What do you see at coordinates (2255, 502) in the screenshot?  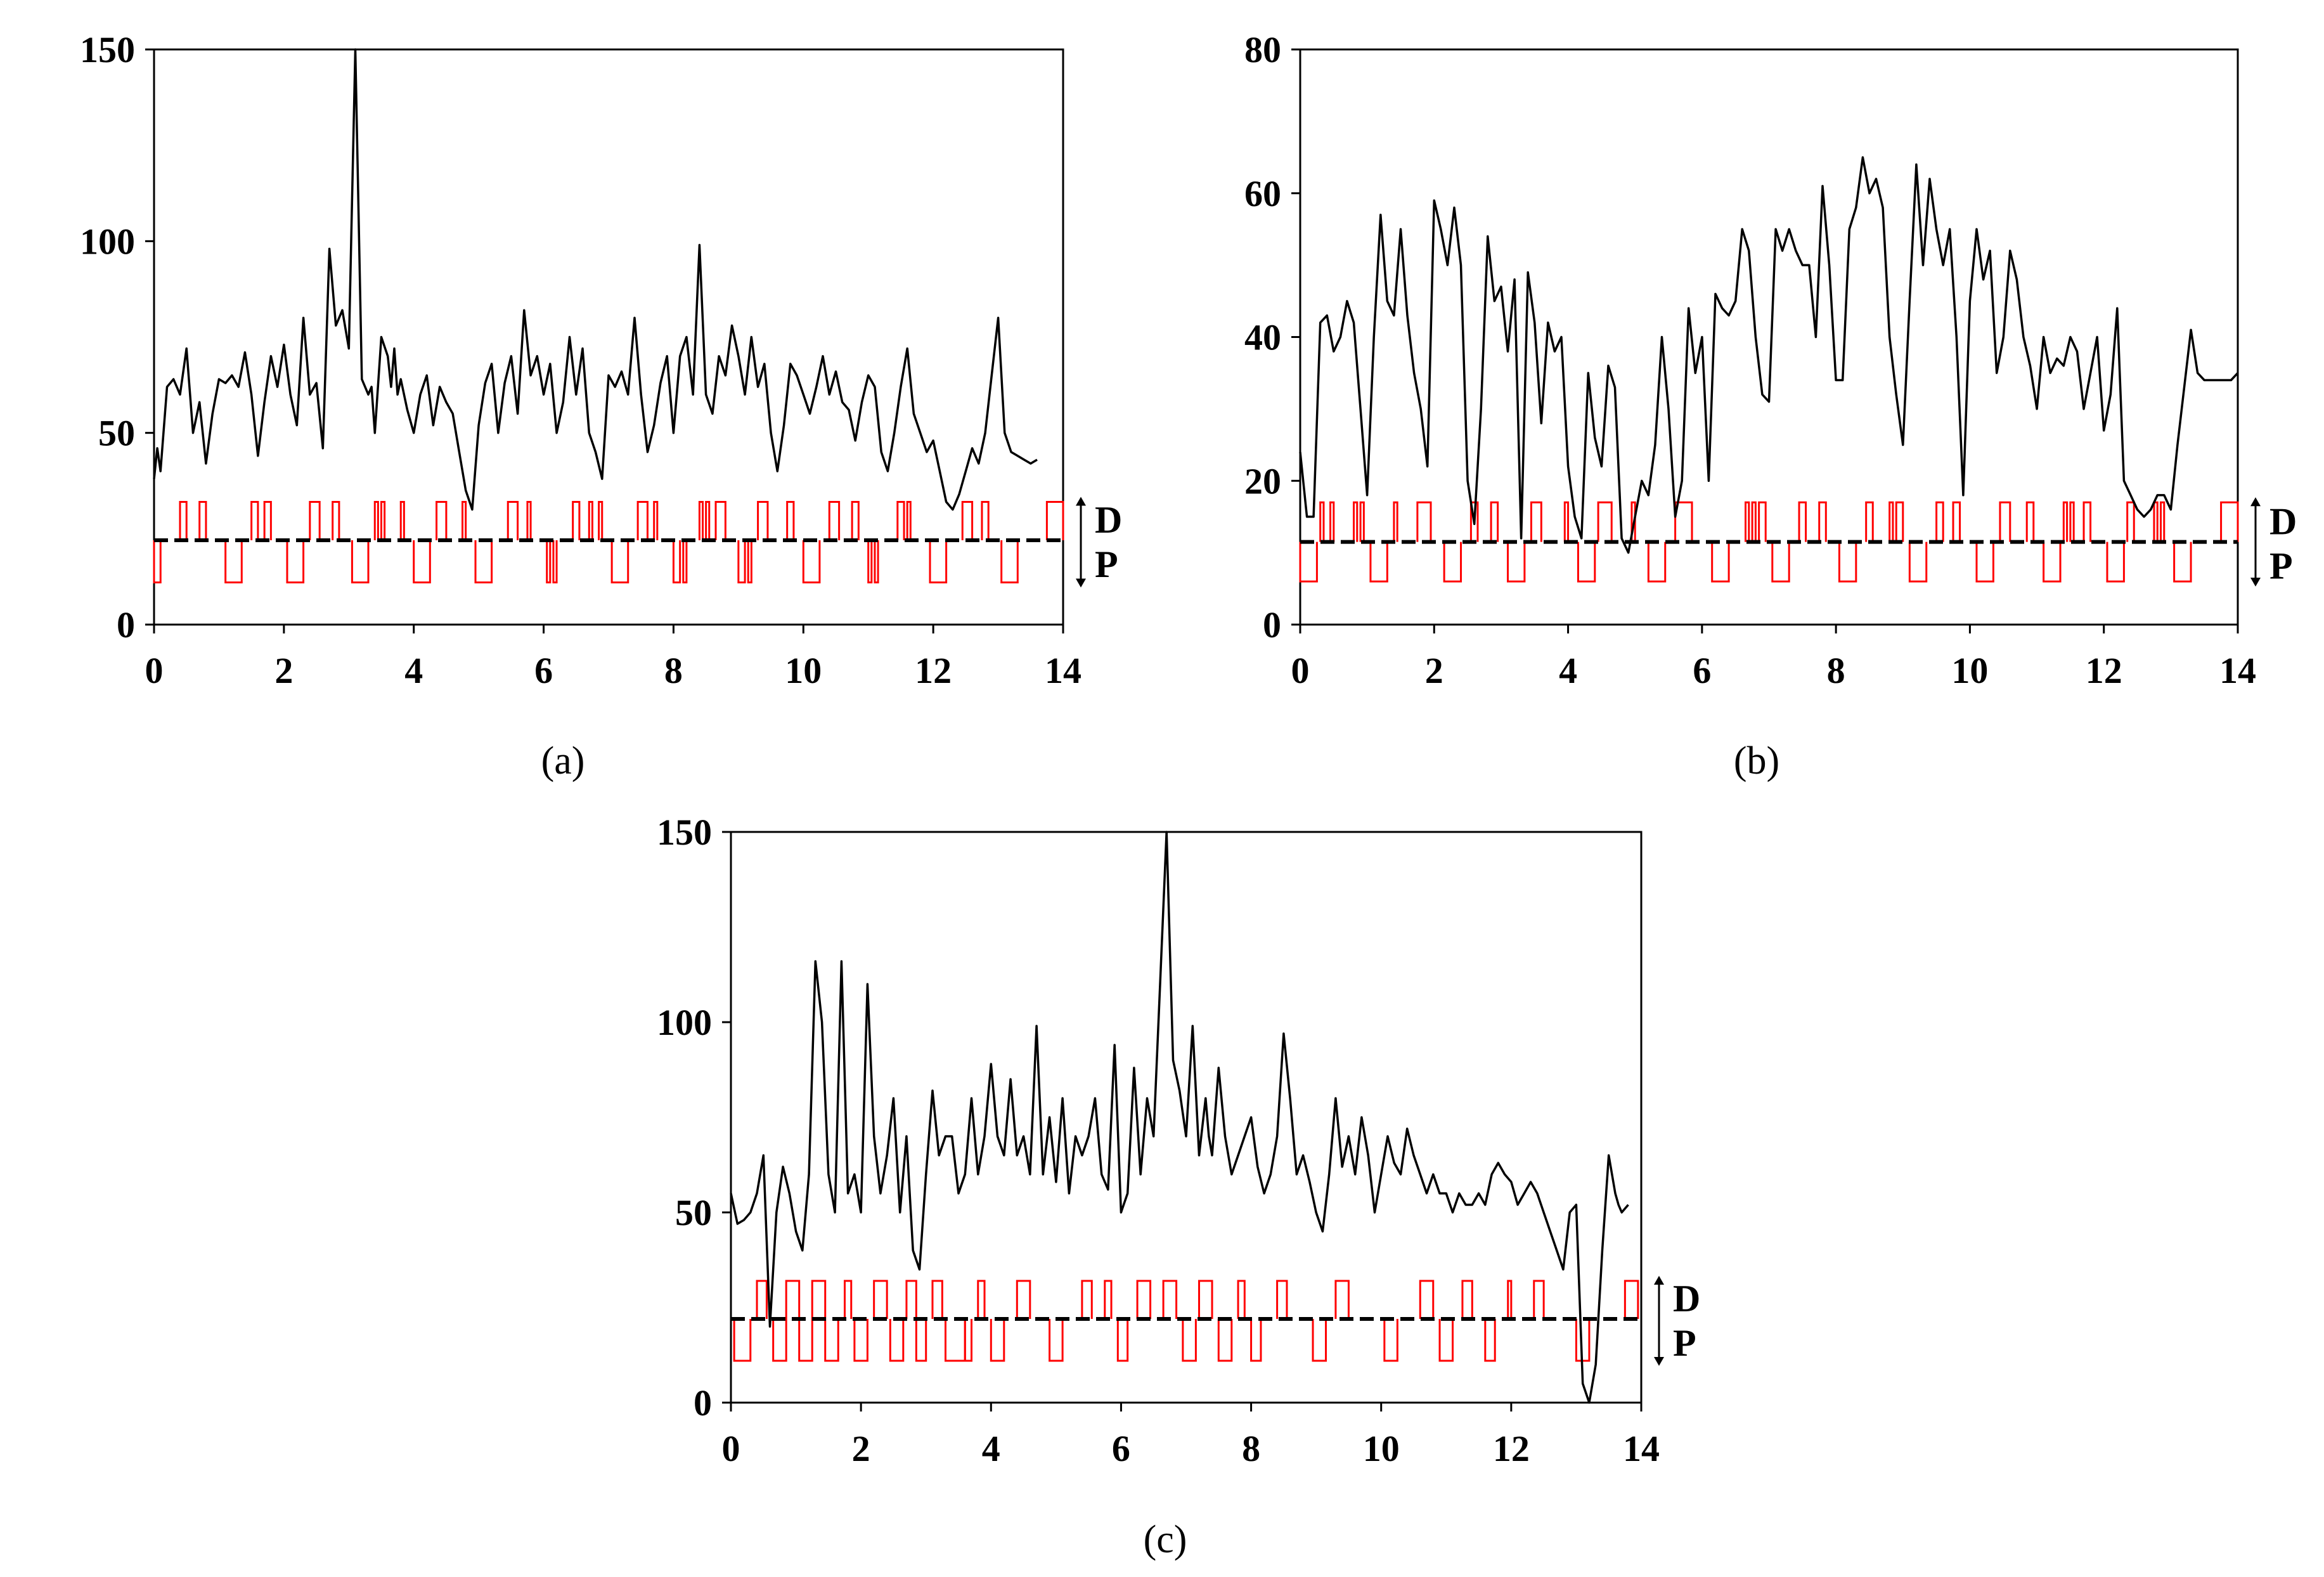 I see `dp-arrow-up` at bounding box center [2255, 502].